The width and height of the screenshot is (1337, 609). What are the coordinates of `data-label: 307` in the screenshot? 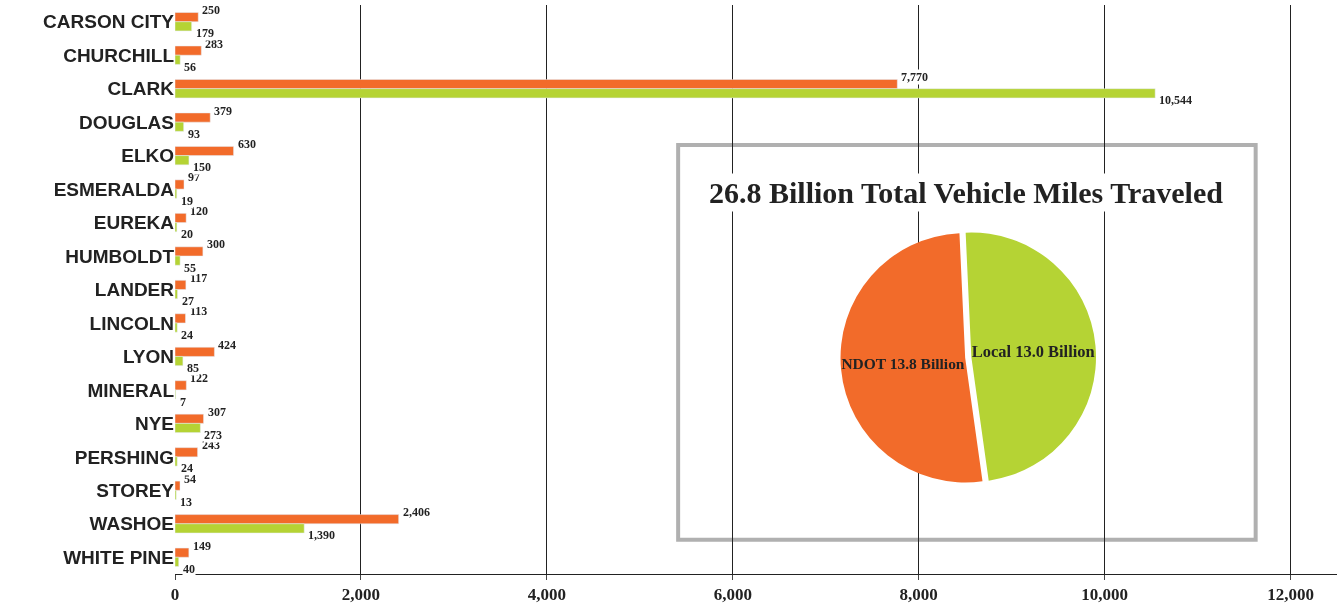 It's located at (217, 412).